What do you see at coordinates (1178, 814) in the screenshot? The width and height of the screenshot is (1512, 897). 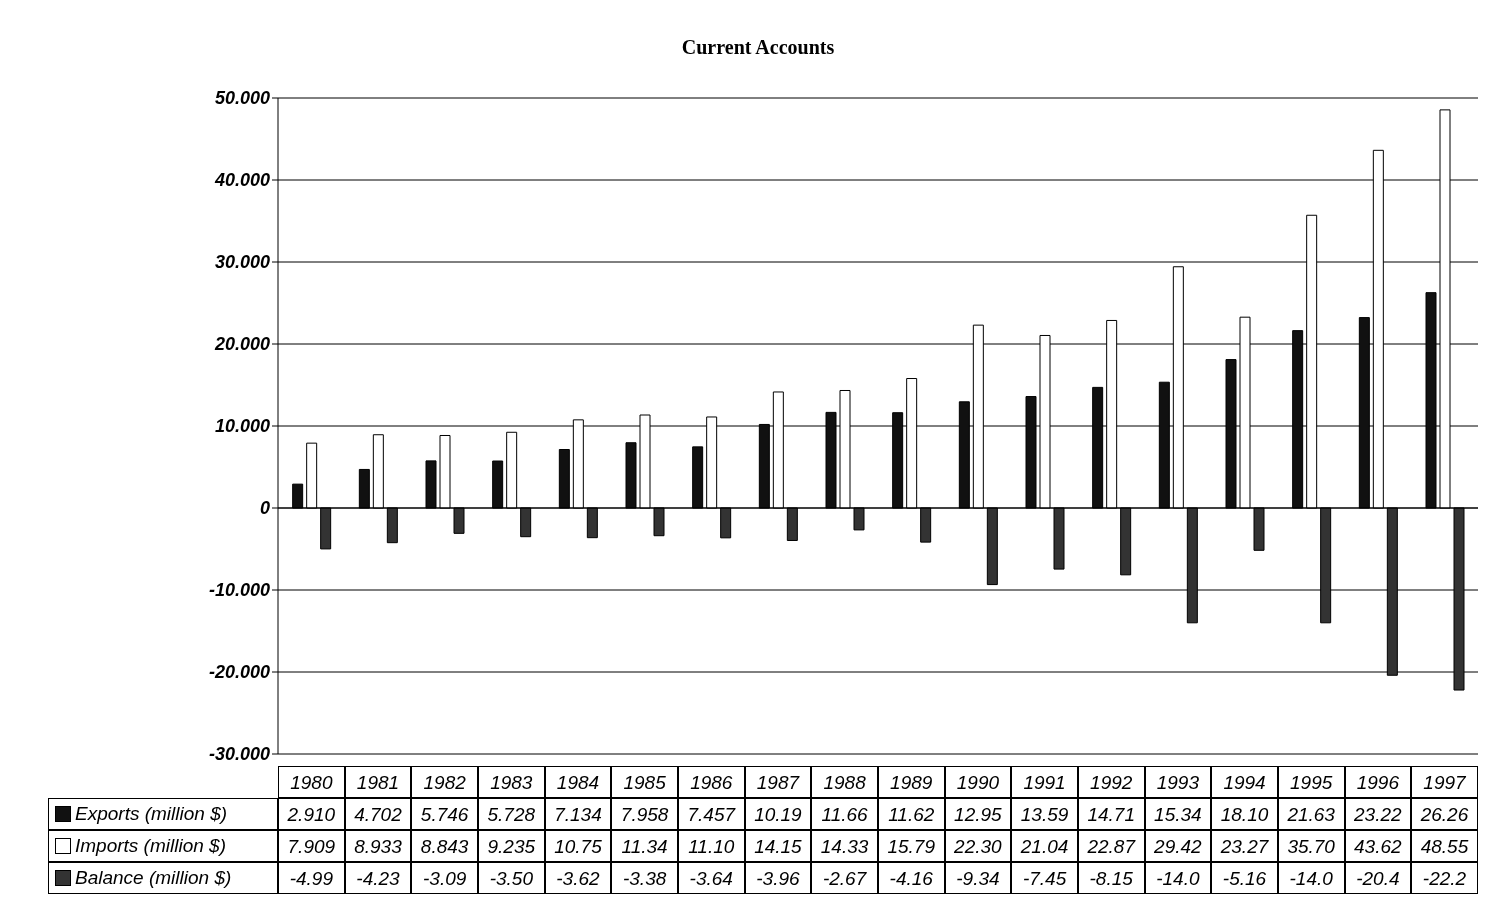 I see `data-label: 15.34` at bounding box center [1178, 814].